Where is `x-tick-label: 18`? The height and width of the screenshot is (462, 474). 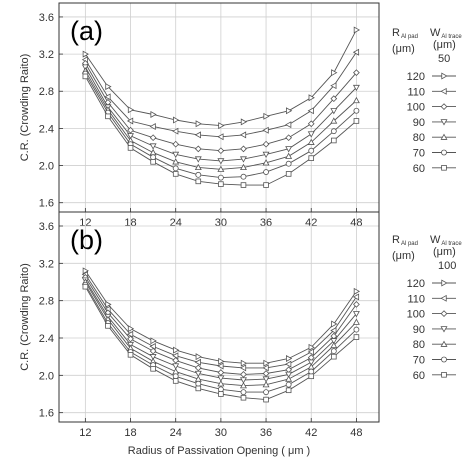
x-tick-label: 18 is located at coordinates (130, 433).